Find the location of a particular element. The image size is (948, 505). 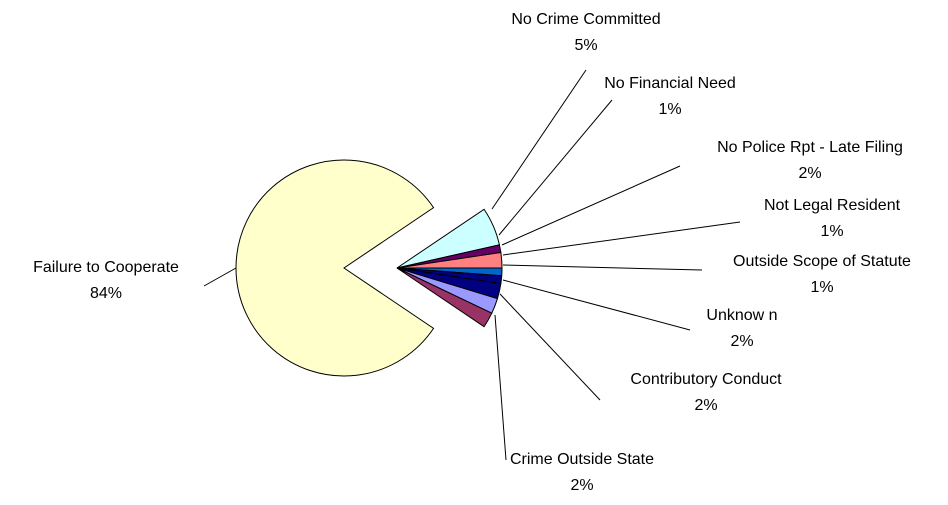

slice-name: Not Legal Resident is located at coordinates (832, 205).